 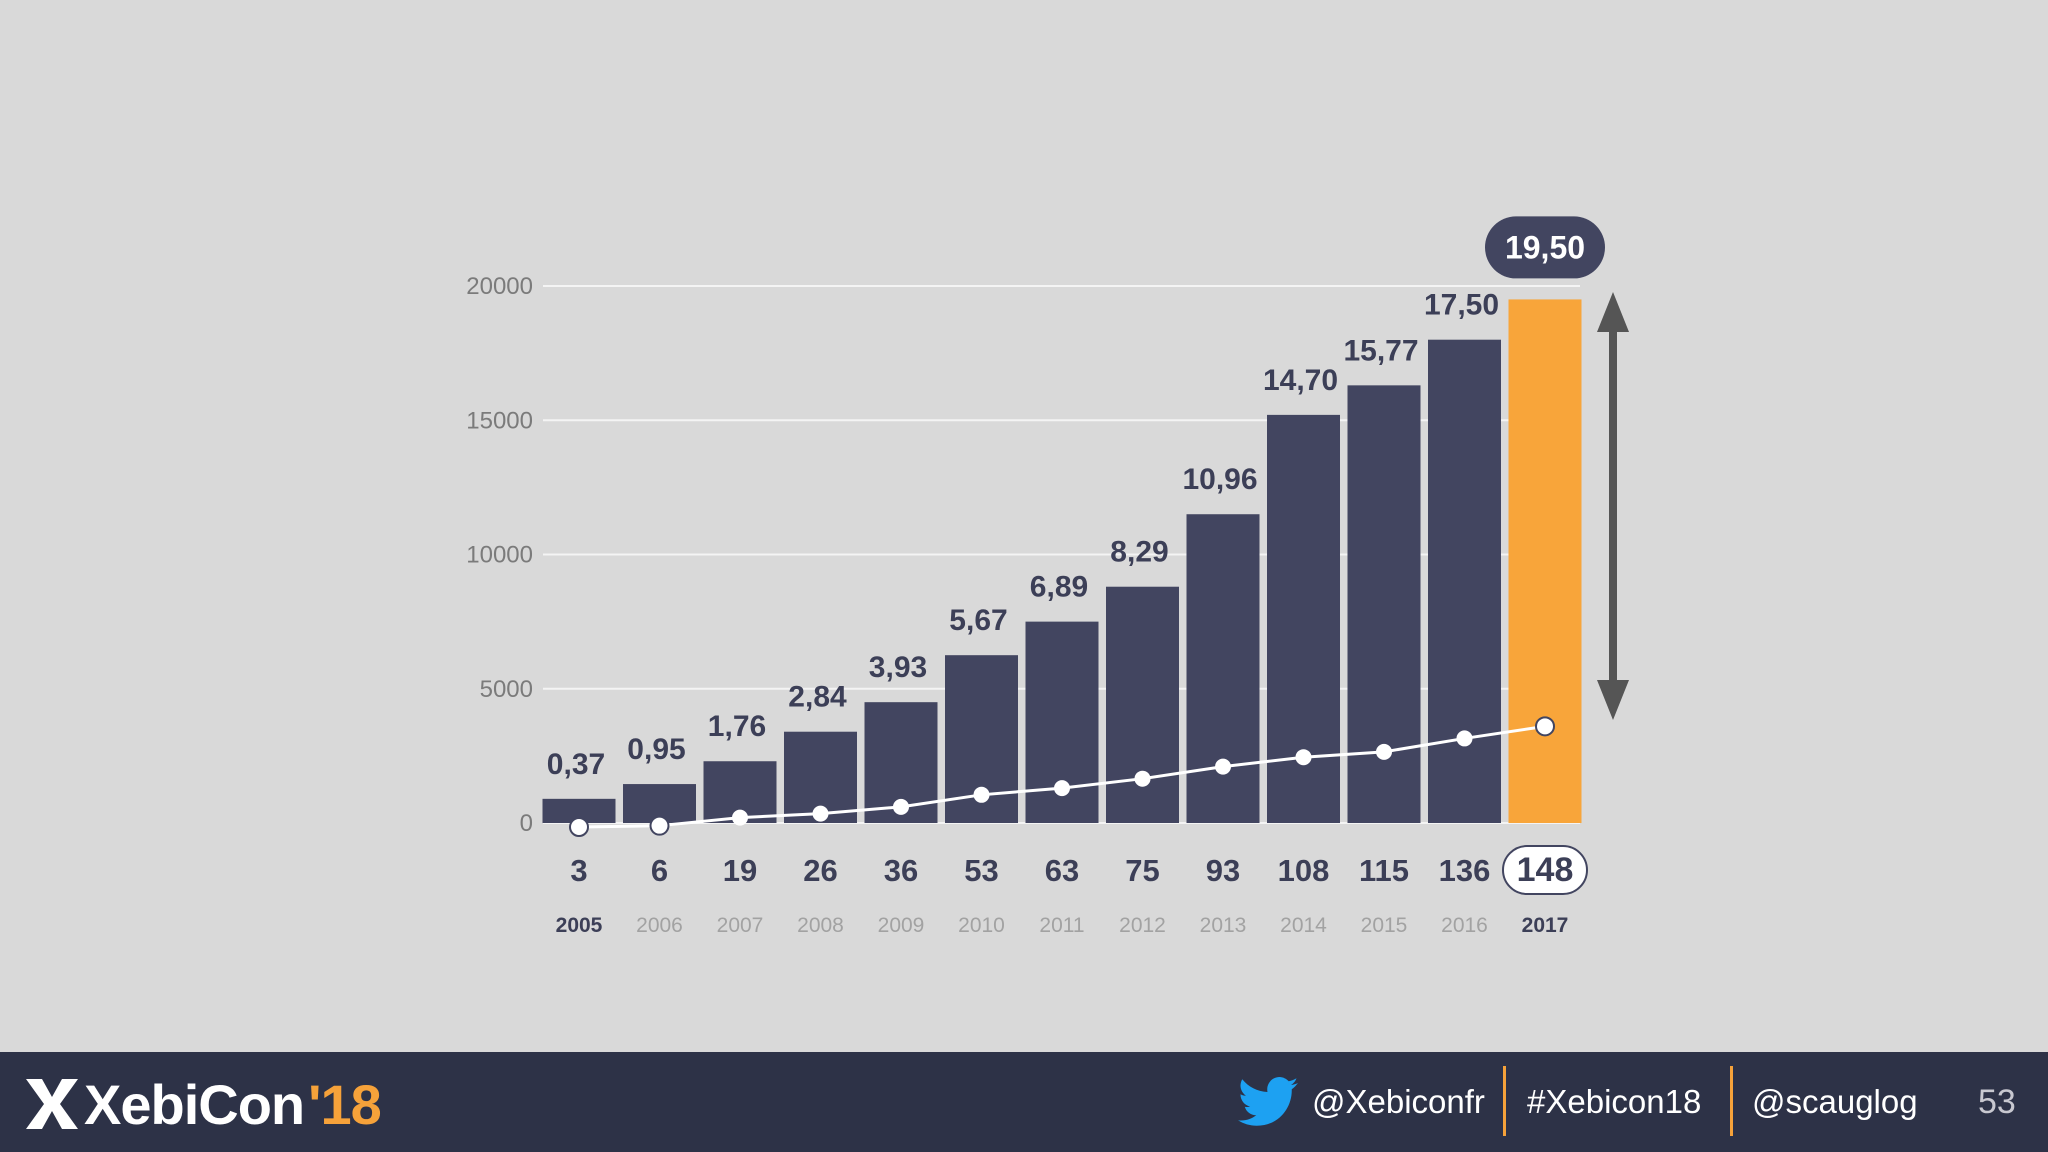 What do you see at coordinates (499, 420) in the screenshot?
I see `y-tick-label: 15000` at bounding box center [499, 420].